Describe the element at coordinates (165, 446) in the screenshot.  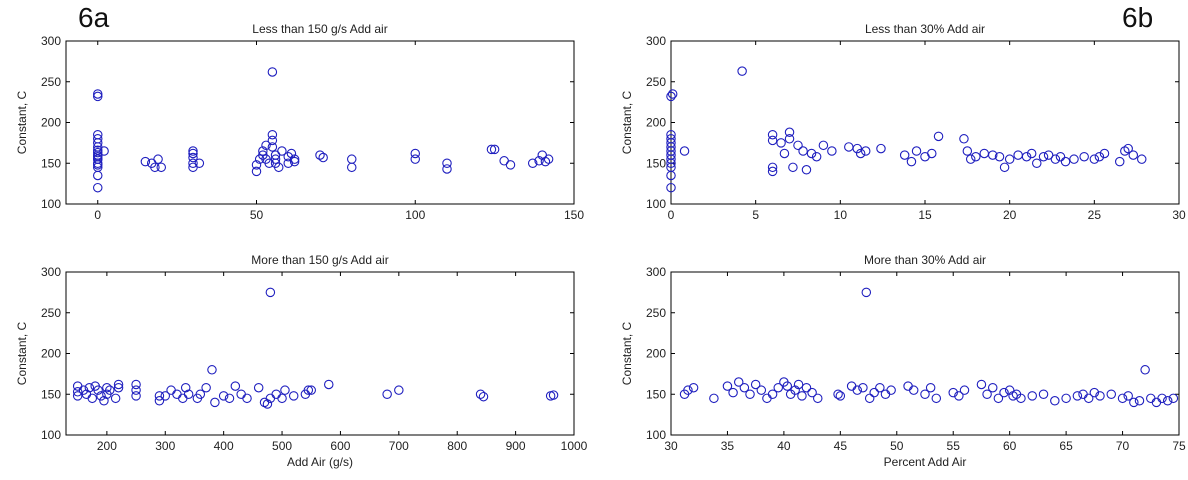
I see `x-tick-label: 300` at that location.